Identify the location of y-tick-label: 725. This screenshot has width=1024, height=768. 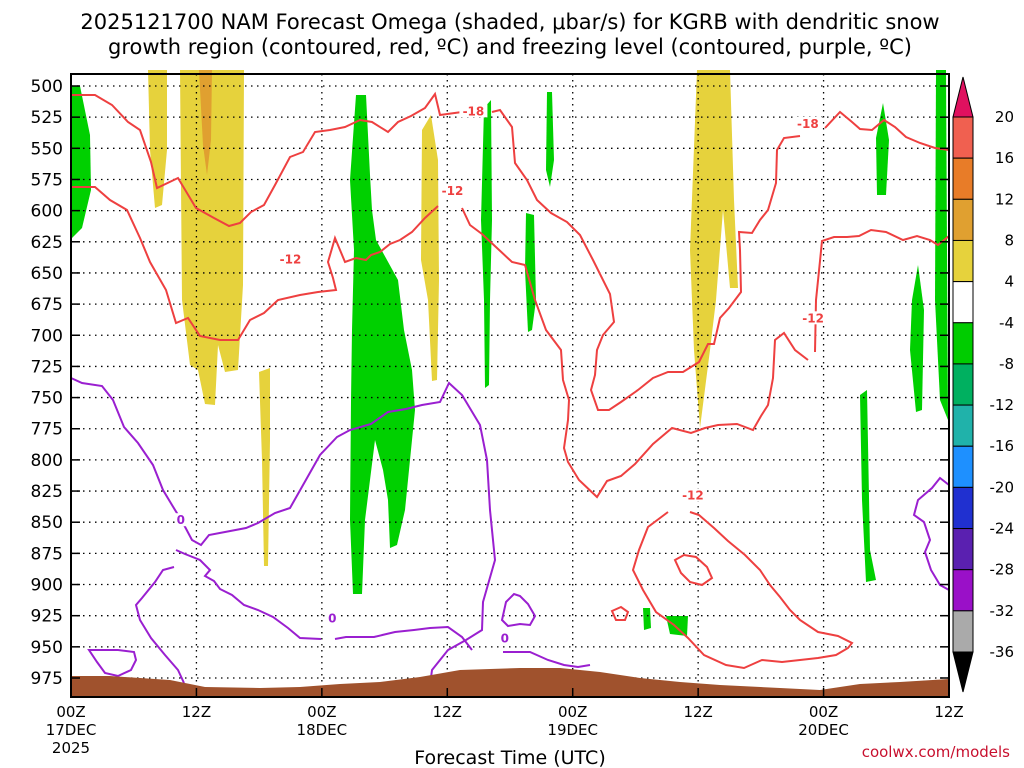
(47, 367).